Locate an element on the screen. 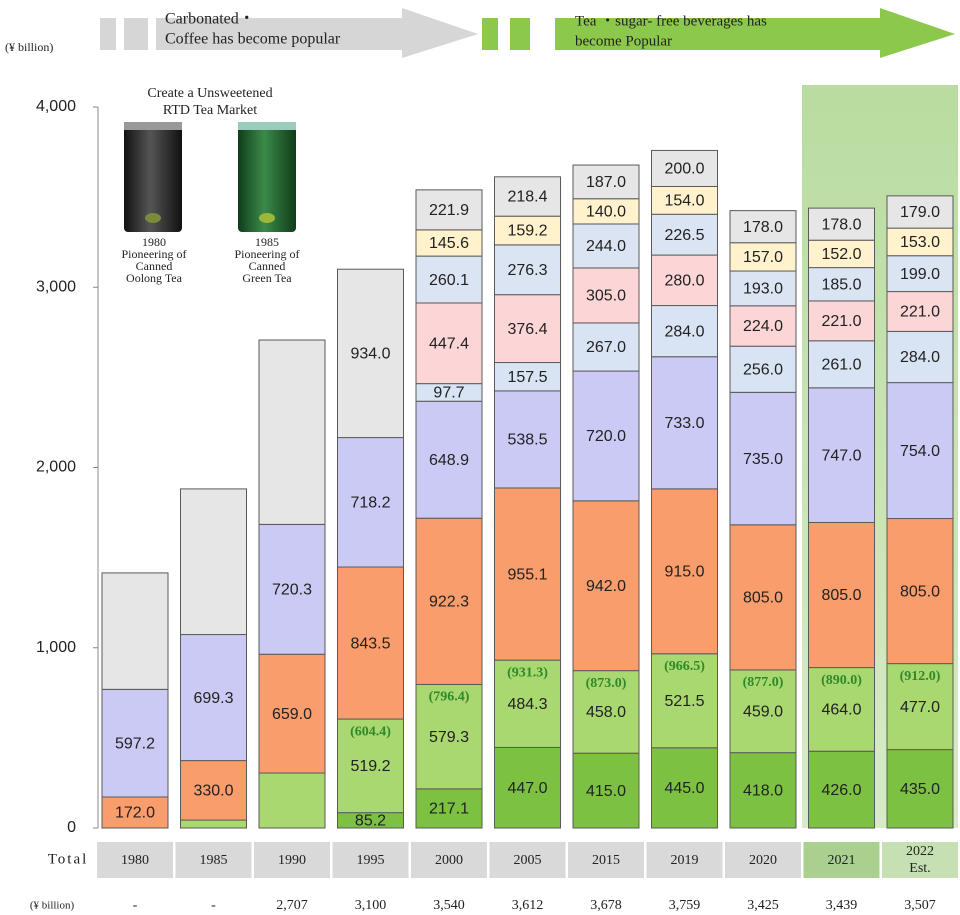 This screenshot has height=915, width=960. product-caption: Oolong Tea is located at coordinates (154, 278).